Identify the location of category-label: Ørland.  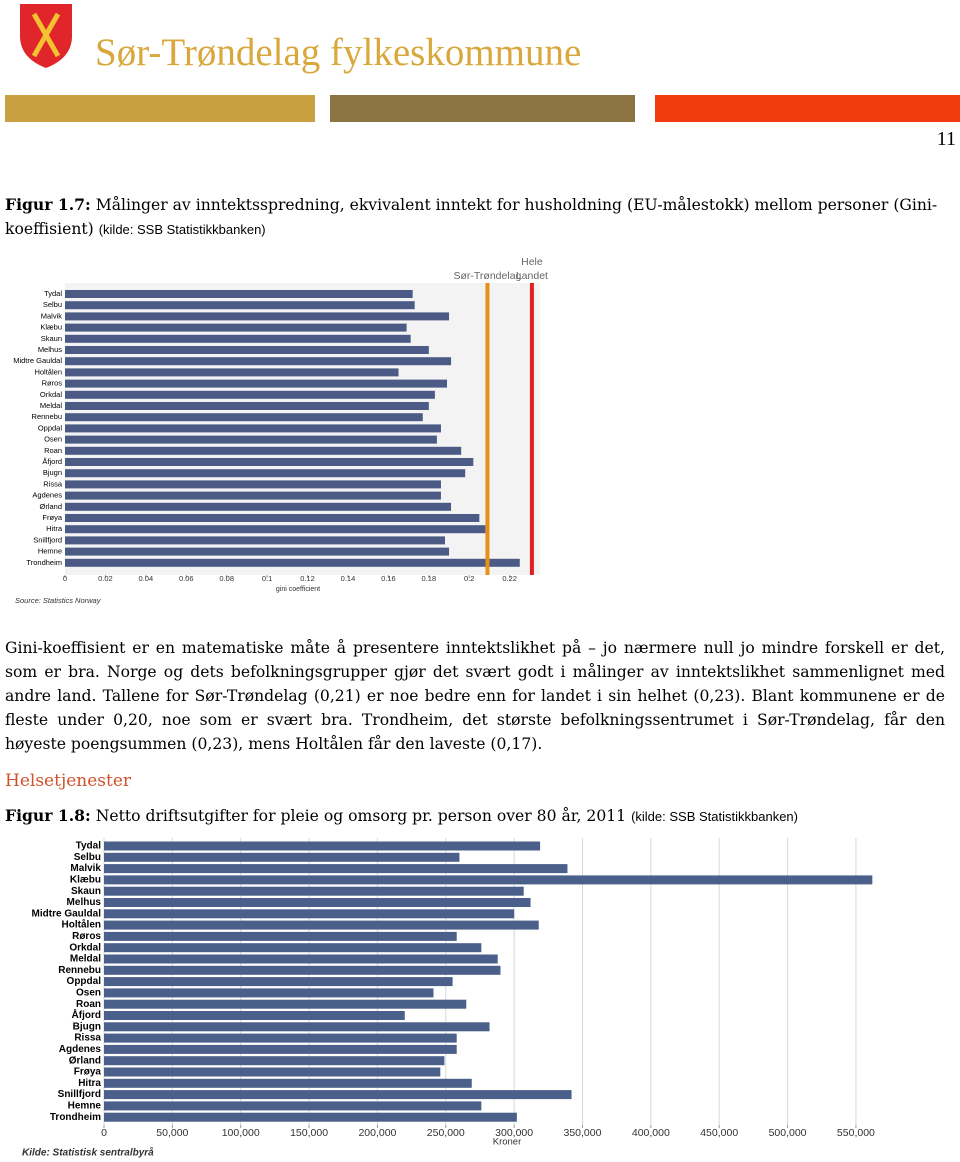
(50, 506).